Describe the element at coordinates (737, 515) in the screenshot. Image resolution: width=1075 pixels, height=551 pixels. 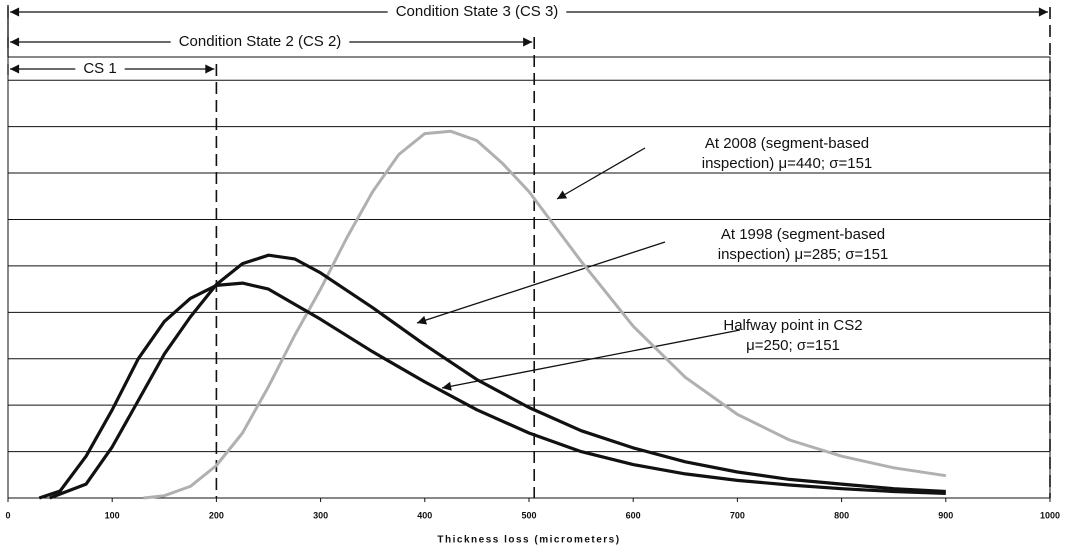
I see `x-tick-label: 700` at that location.